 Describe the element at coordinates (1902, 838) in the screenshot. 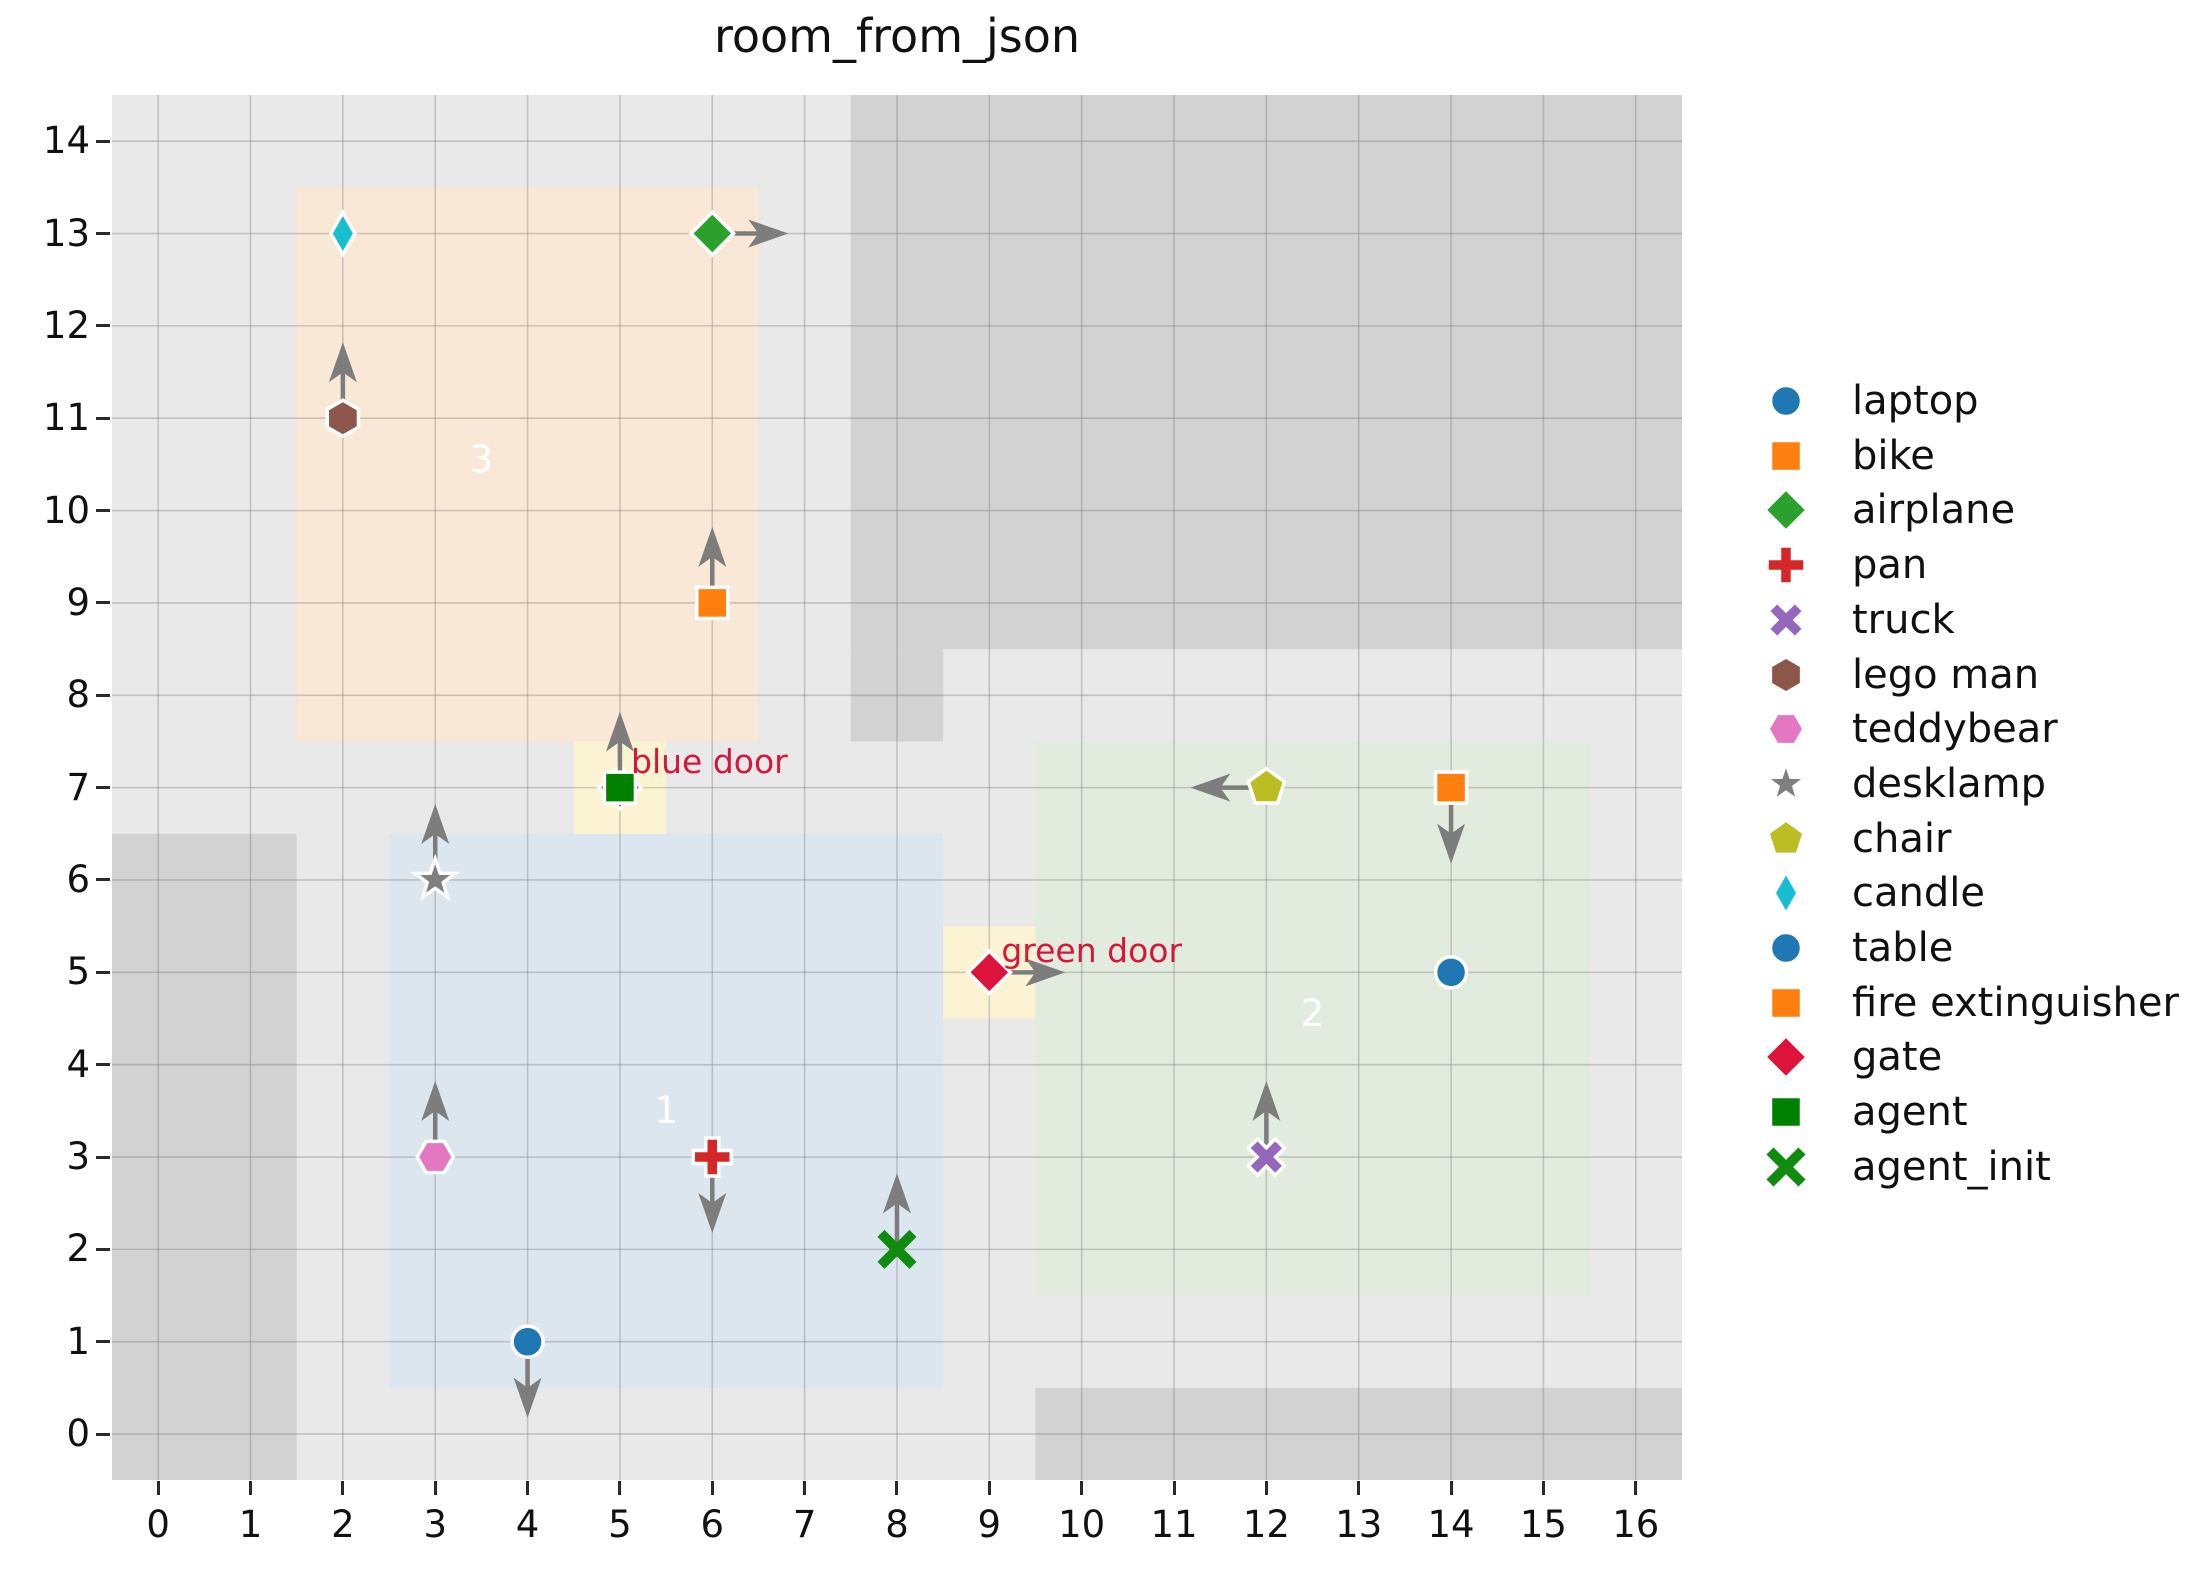

I see `legend-label: chair` at that location.